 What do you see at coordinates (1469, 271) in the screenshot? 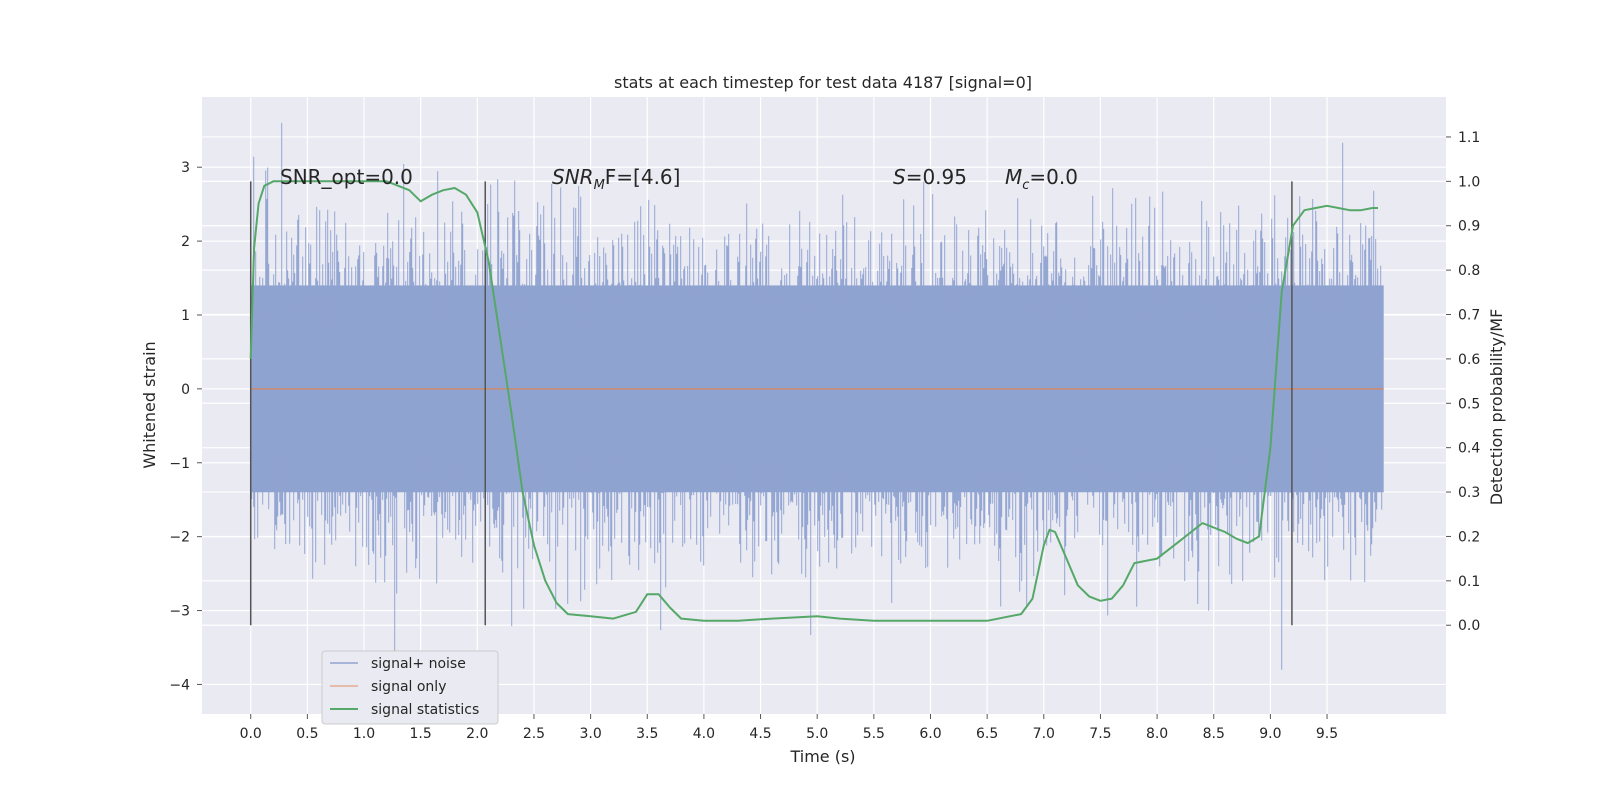
I see `y2-tick-label: 0.8` at bounding box center [1469, 271].